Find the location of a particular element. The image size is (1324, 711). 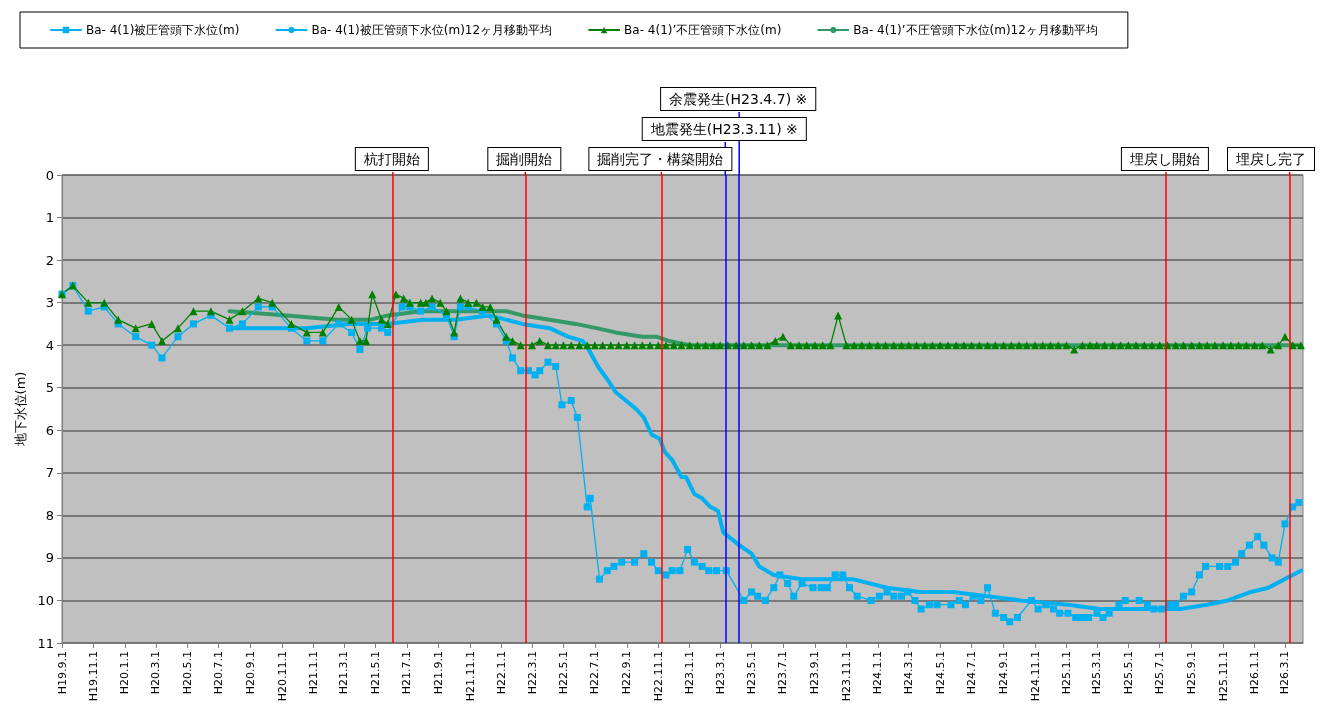

ref-line-label: 掘削開始 is located at coordinates (524, 159).